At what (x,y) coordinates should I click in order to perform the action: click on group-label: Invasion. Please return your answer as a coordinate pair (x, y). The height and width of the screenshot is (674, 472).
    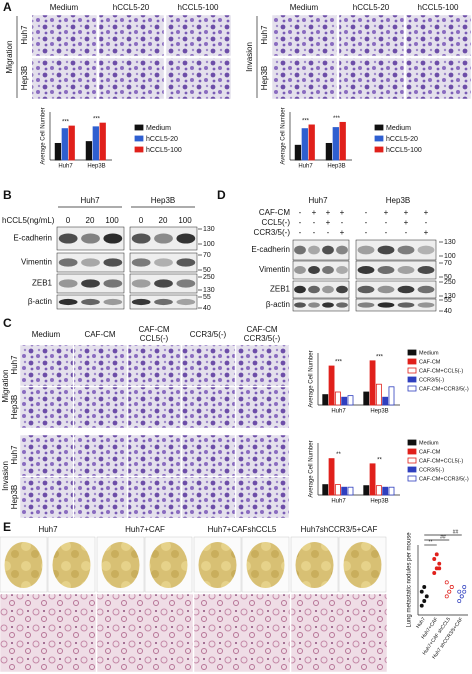
    Looking at the image, I should click on (249, 57).